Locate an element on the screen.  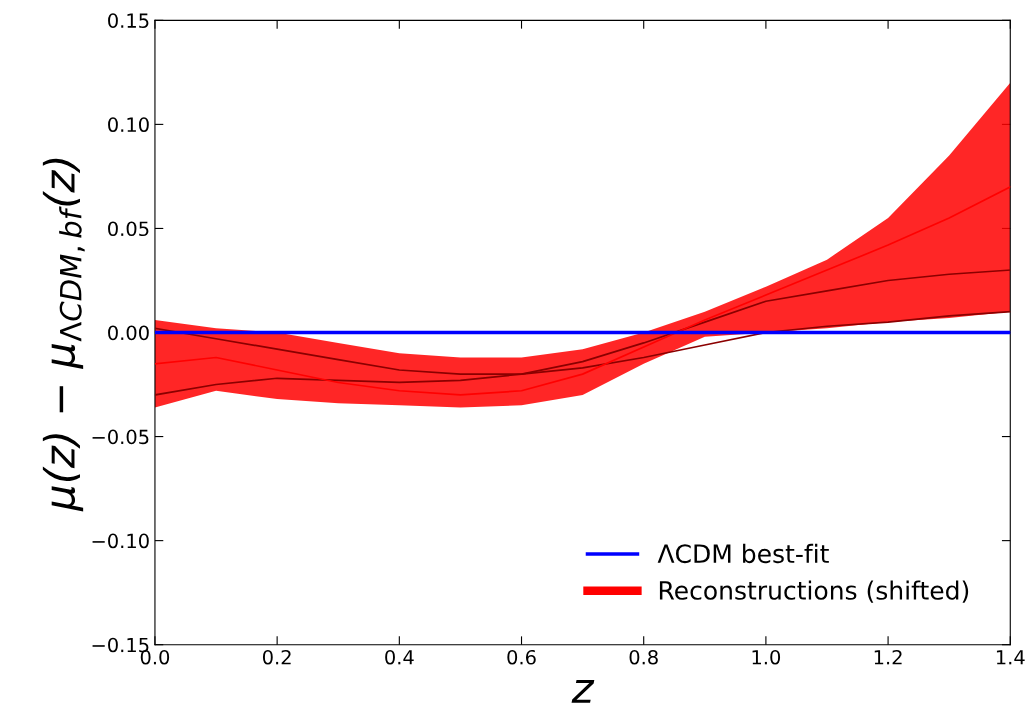
y-tick-label: 0.05 is located at coordinates (128, 229).